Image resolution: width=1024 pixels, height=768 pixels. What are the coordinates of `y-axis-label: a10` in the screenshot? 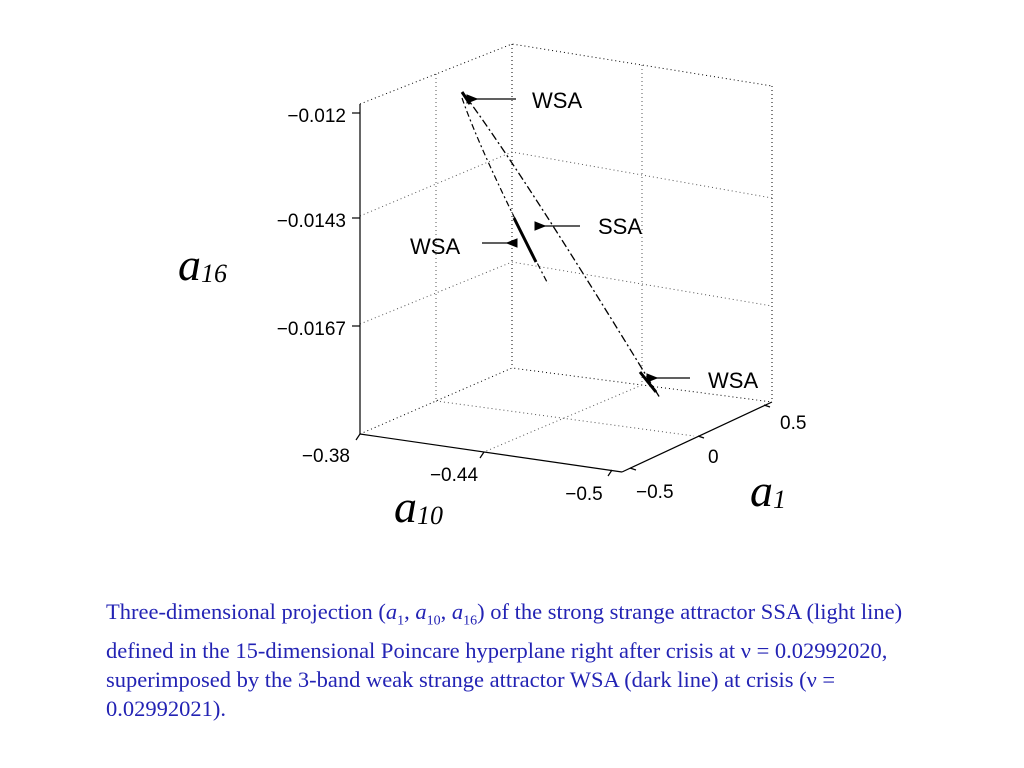 It's located at (418, 506).